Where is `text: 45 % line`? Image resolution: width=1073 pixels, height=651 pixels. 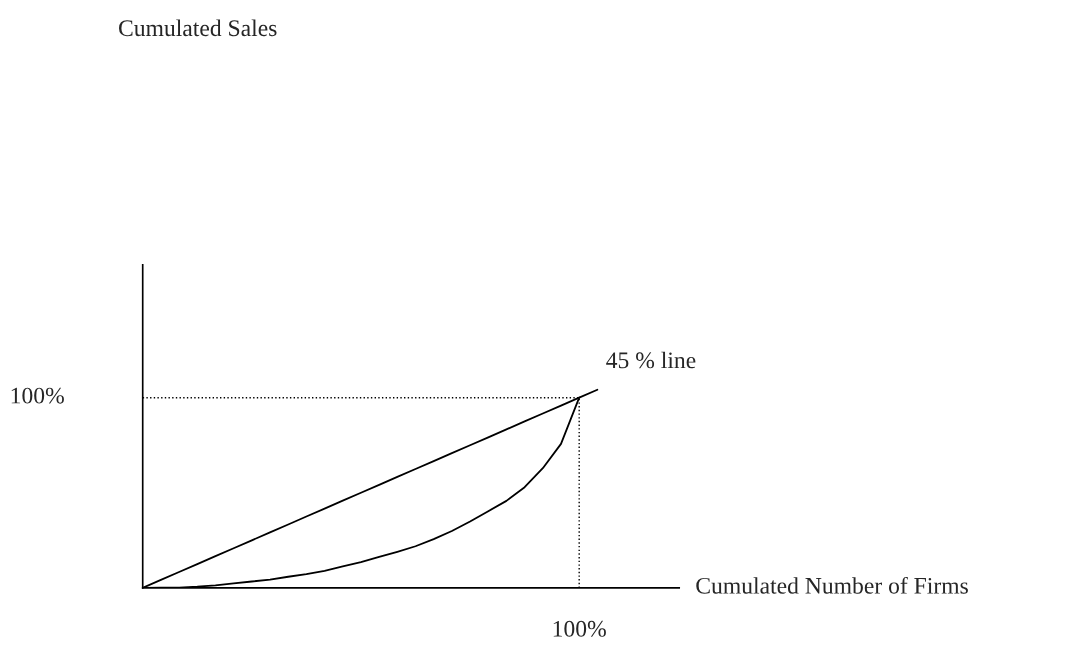 text: 45 % line is located at coordinates (651, 360).